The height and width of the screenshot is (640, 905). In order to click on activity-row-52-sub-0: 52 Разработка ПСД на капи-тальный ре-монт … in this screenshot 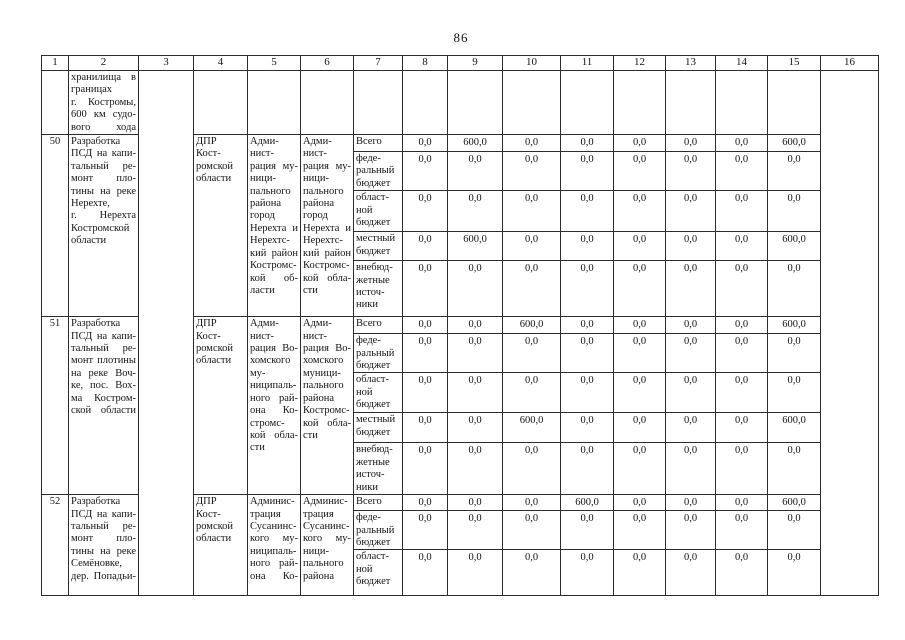, I will do `click(460, 545)`.